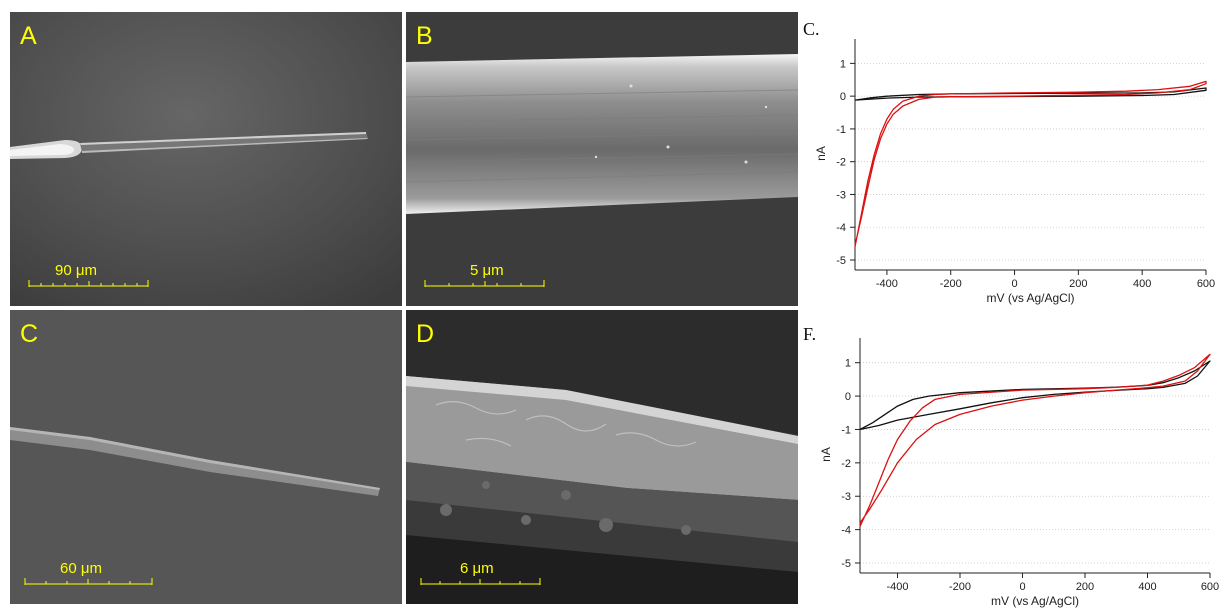 Image resolution: width=1224 pixels, height=608 pixels. Describe the element at coordinates (480, 581) in the screenshot. I see `scale-bar-d` at that location.